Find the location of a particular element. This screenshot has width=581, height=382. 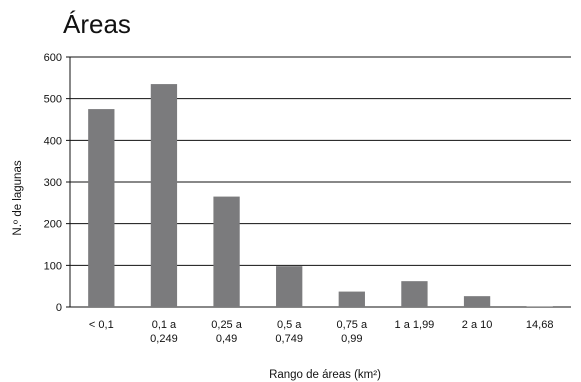

x-tick-label: 14,68 is located at coordinates (540, 325).